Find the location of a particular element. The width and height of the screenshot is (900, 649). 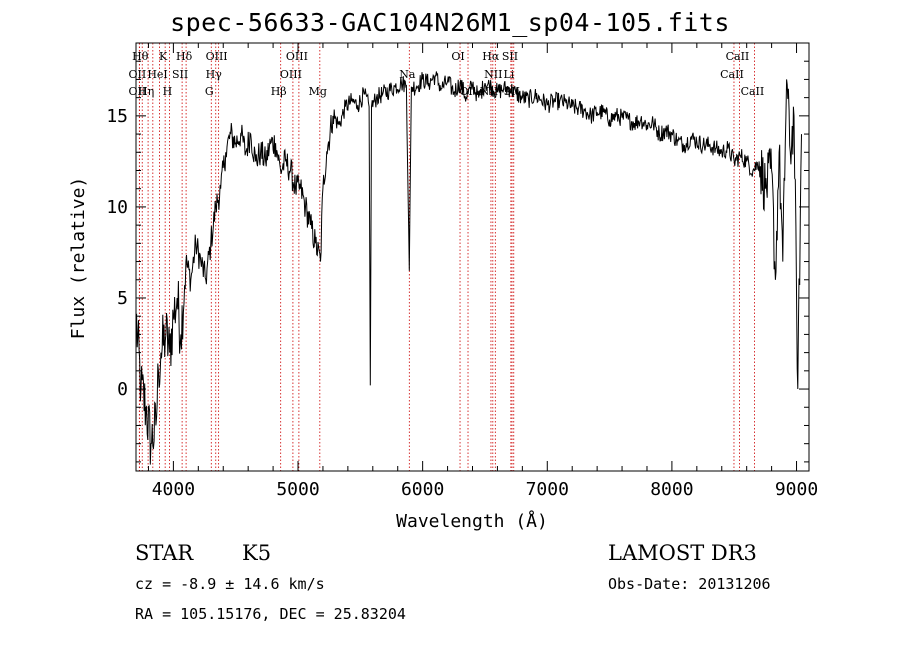

line-label-8: SII is located at coordinates (180, 74).